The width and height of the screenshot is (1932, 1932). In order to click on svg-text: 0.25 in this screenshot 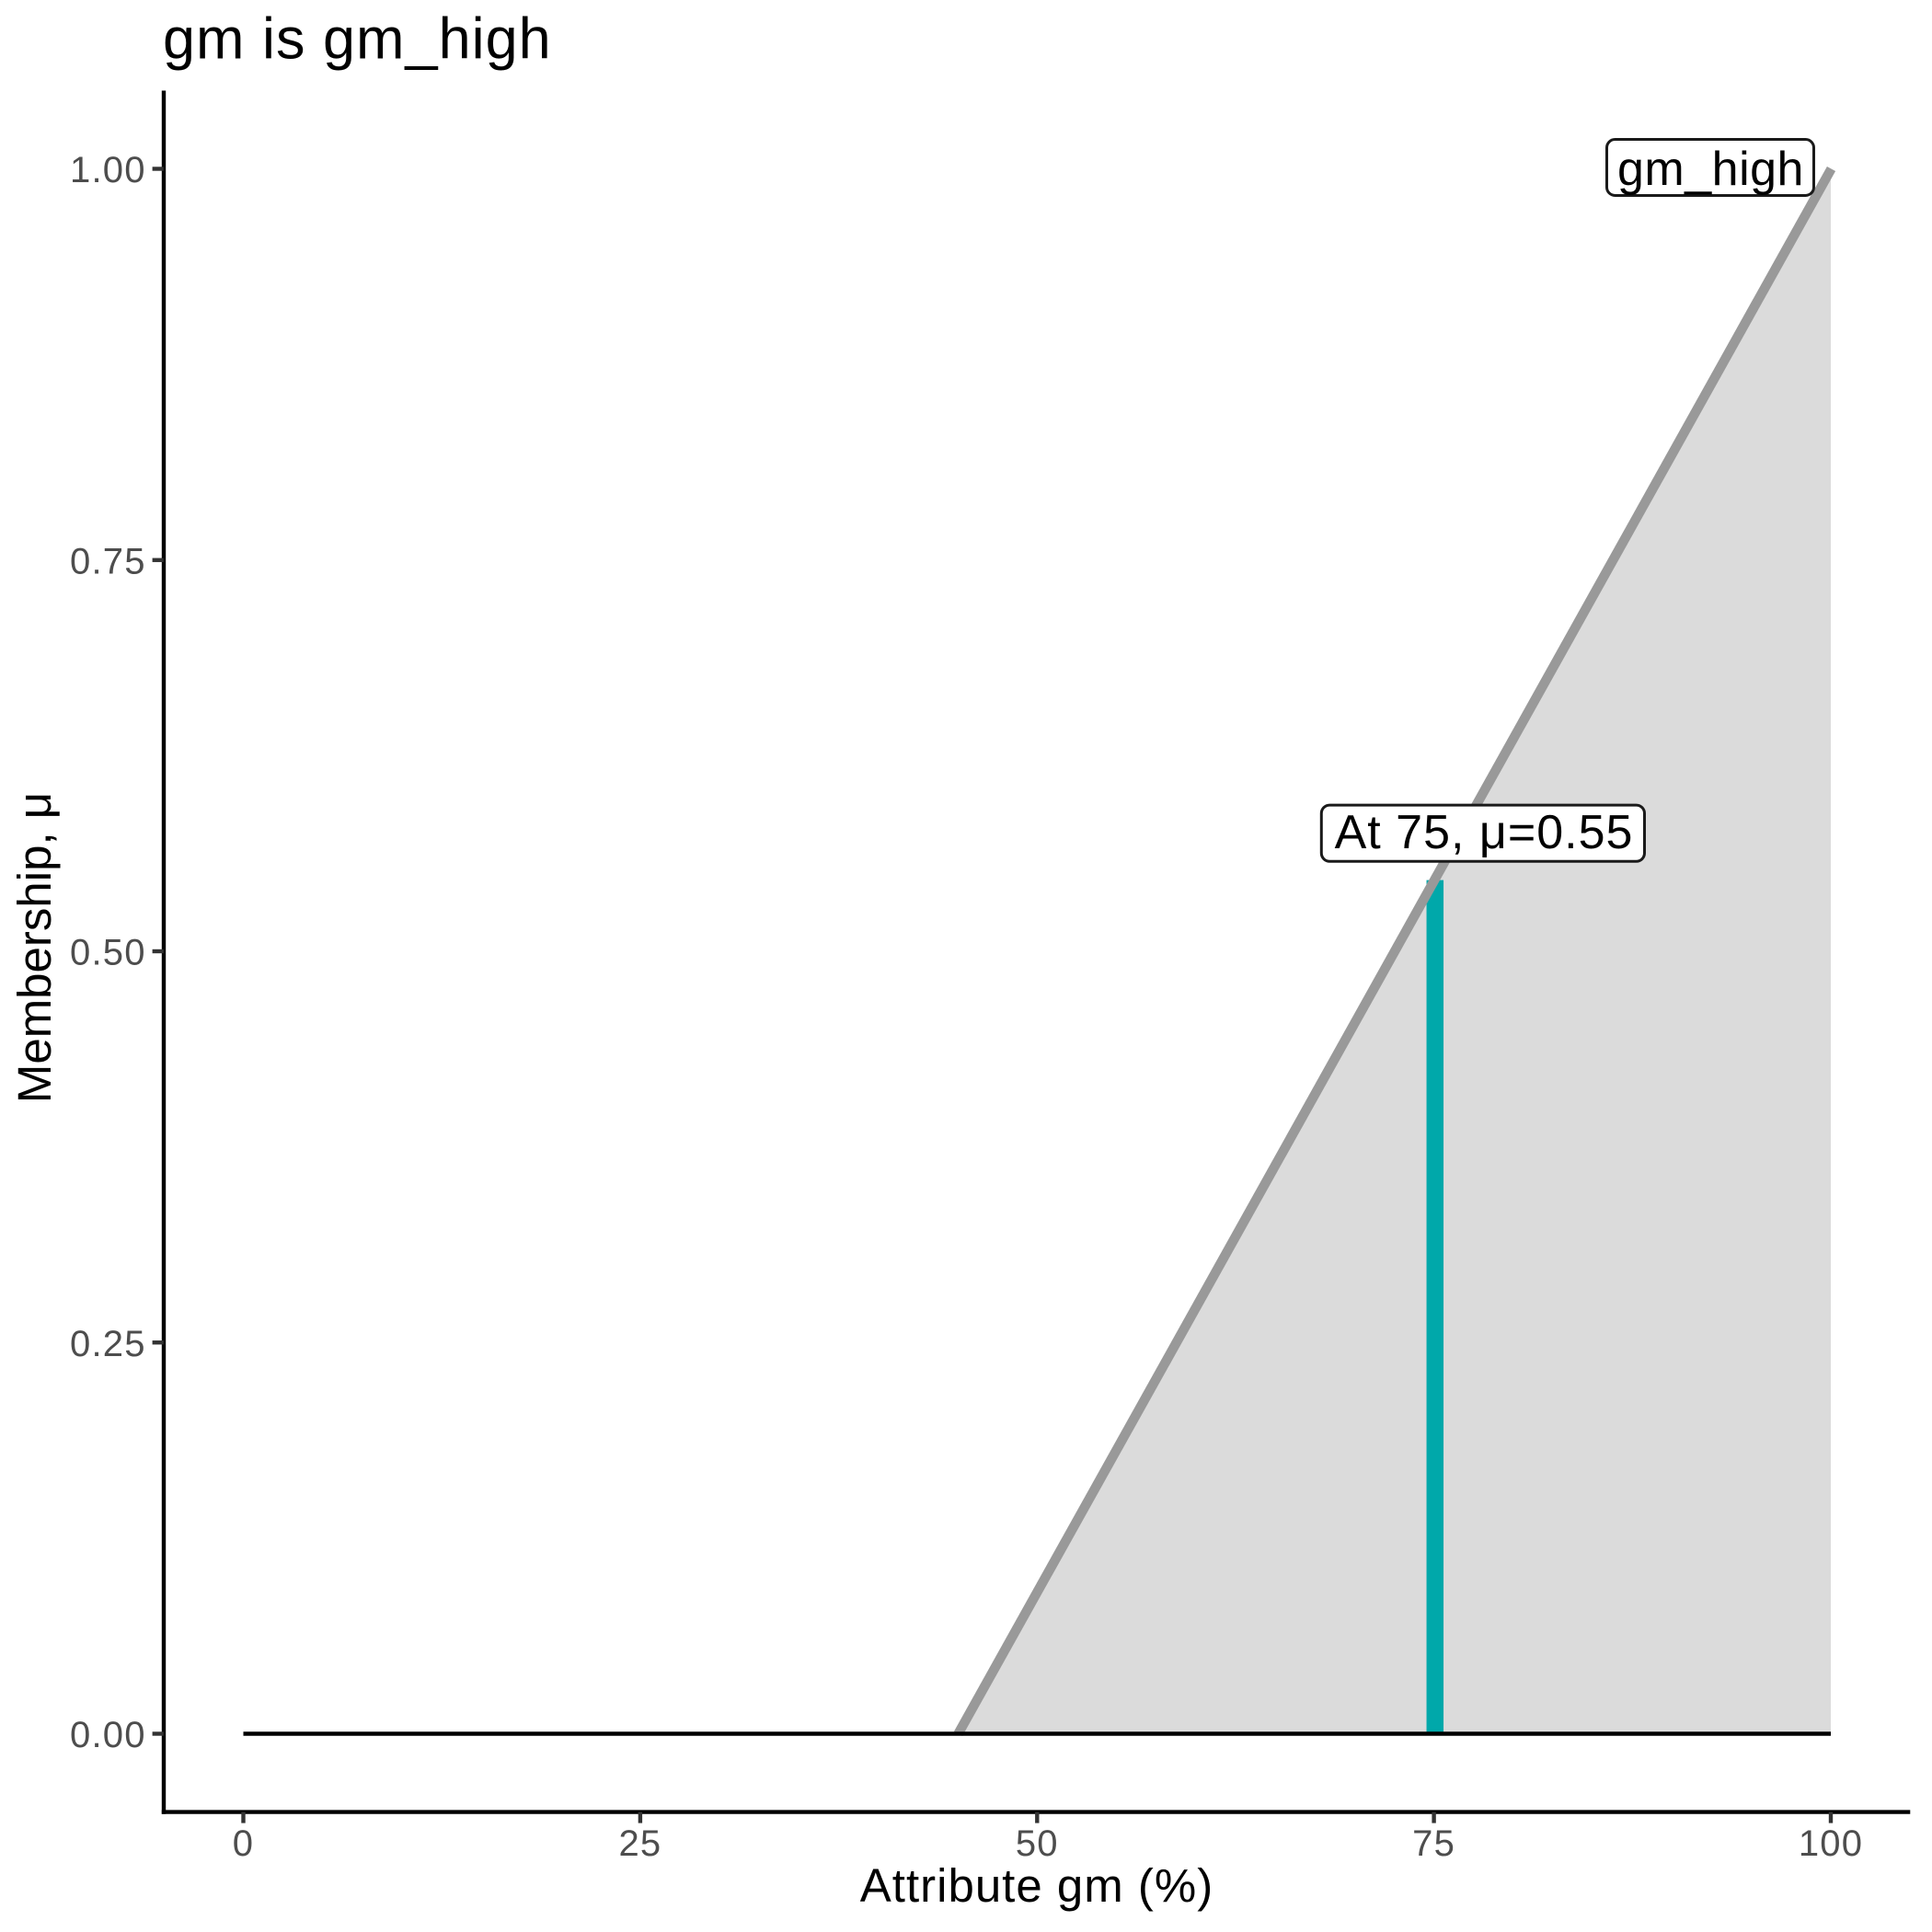, I will do `click(108, 1344)`.